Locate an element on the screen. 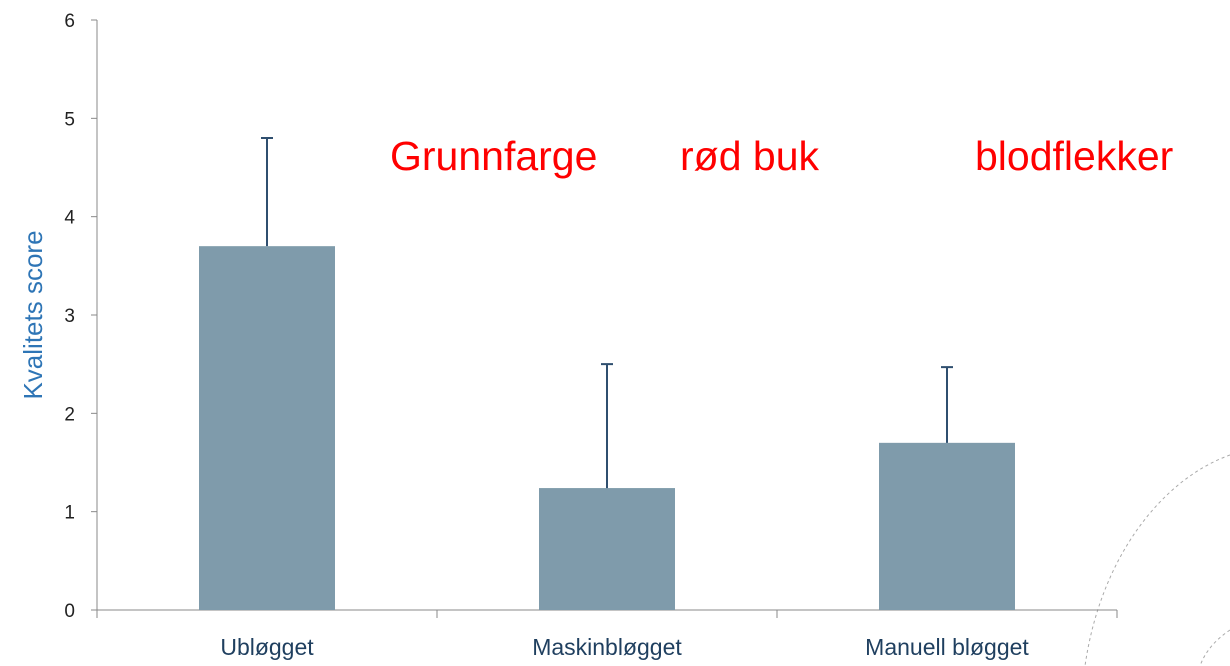 The image size is (1230, 666). annotation: blodflekker is located at coordinates (1074, 156).